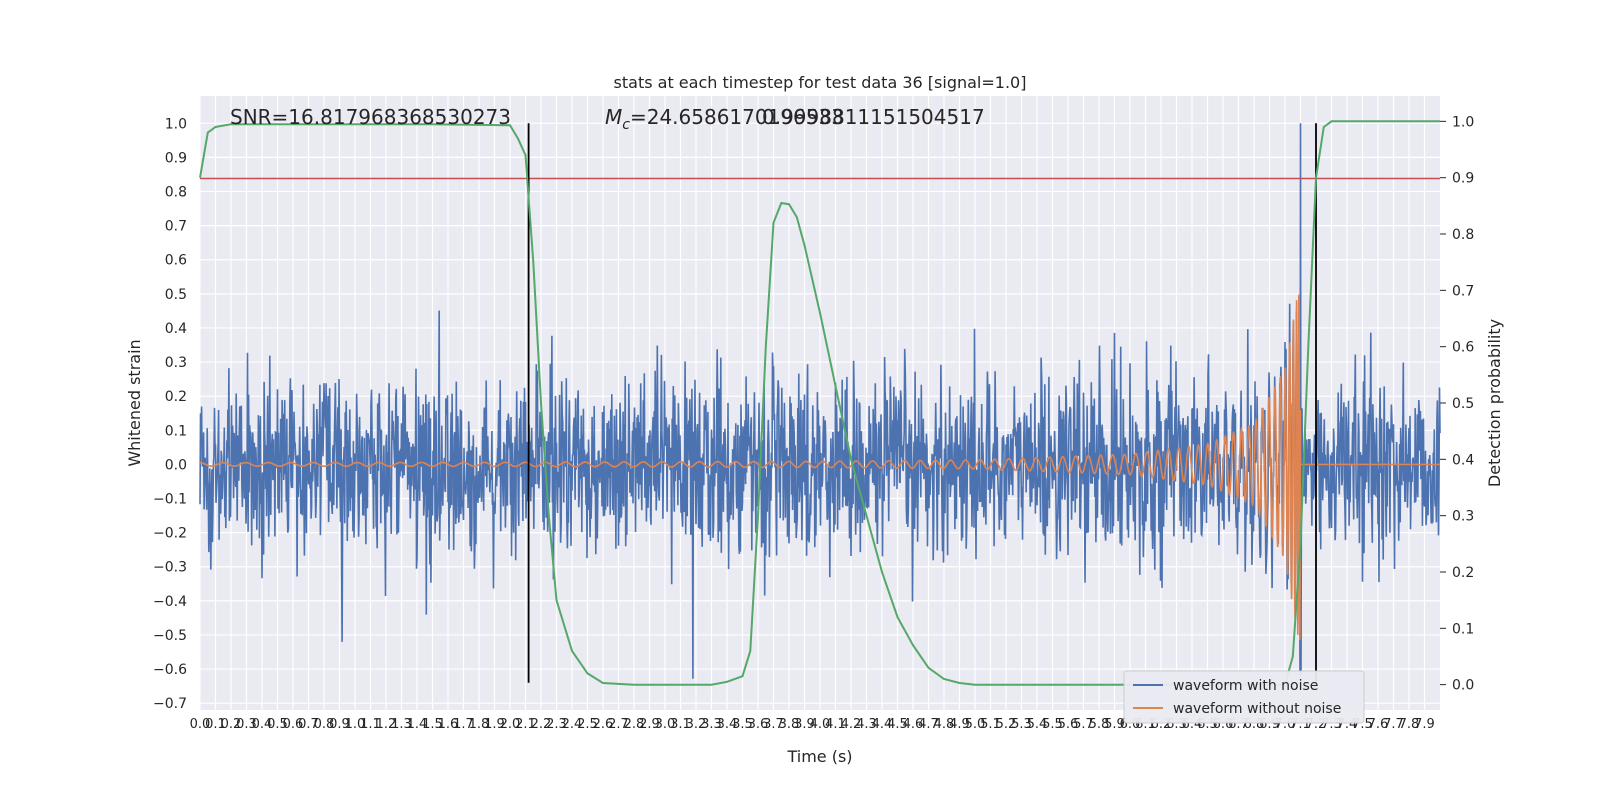 This screenshot has width=1600, height=800. Describe the element at coordinates (944, 724) in the screenshot. I see `x-tick-label: 4.8` at that location.